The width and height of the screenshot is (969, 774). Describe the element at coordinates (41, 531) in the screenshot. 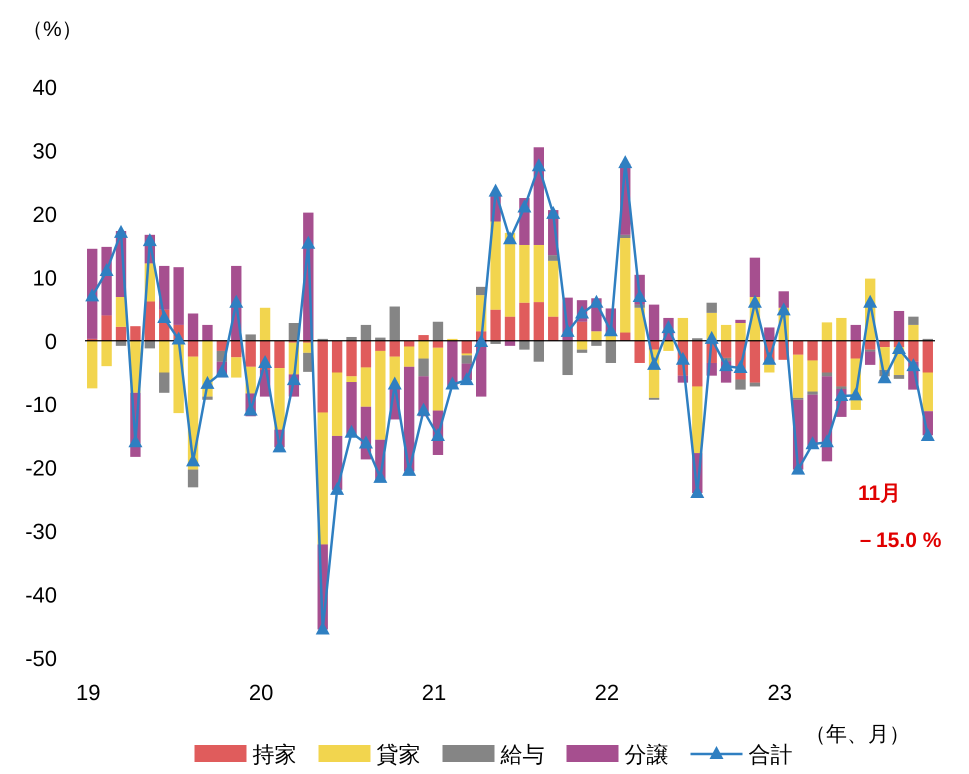

I see `y-tick-label: -30` at that location.